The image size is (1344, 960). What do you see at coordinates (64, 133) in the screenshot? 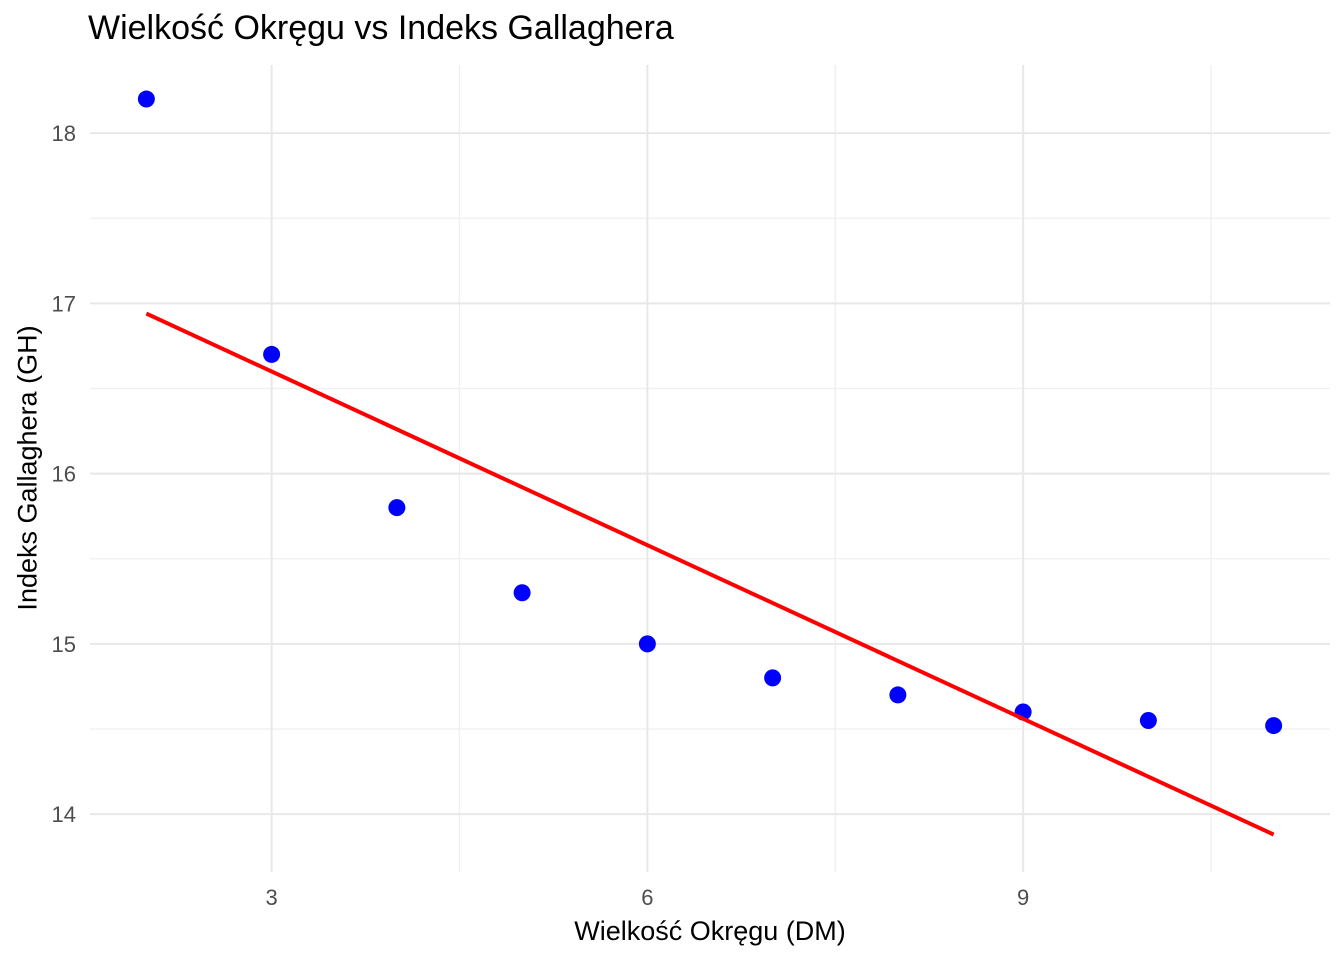
I see `y-tick-label: 18` at bounding box center [64, 133].